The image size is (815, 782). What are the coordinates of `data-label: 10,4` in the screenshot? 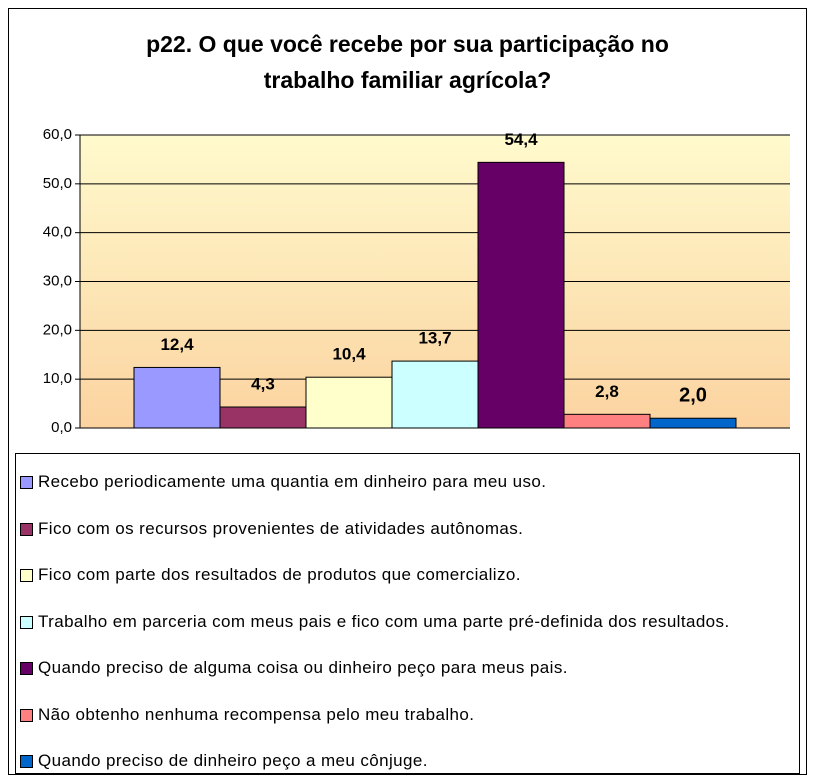 It's located at (349, 354).